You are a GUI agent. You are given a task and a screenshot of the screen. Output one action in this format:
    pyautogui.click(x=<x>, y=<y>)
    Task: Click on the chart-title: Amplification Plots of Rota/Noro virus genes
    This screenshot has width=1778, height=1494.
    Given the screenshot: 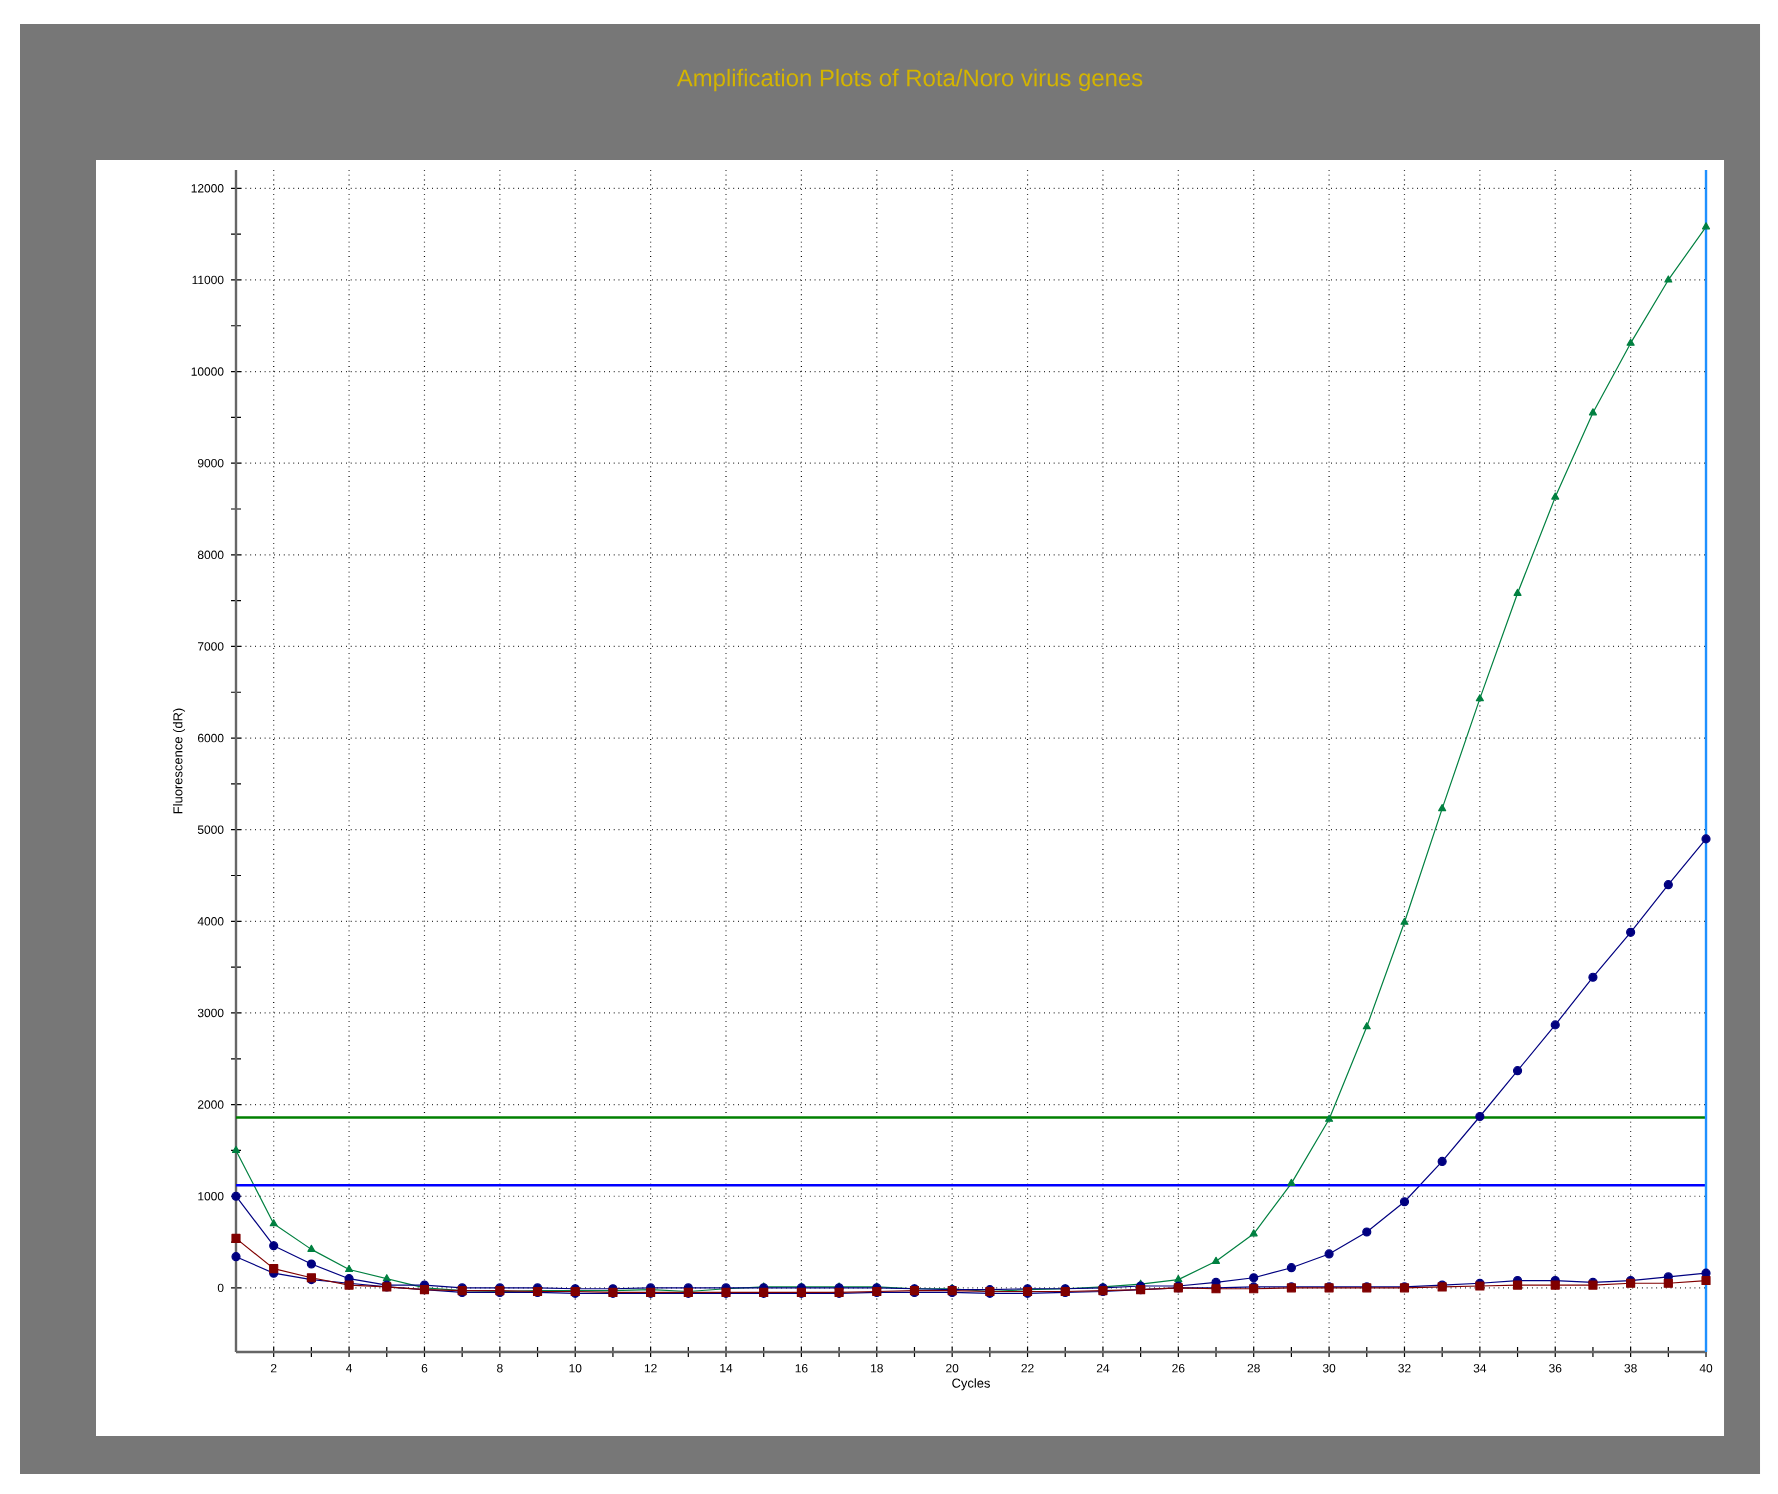 What is the action you would take?
    pyautogui.click(x=909, y=80)
    